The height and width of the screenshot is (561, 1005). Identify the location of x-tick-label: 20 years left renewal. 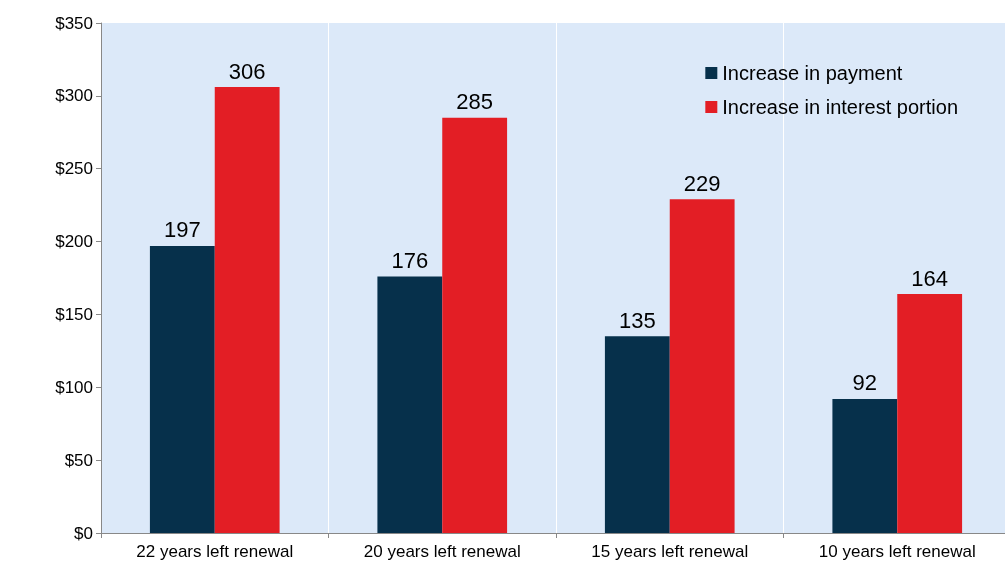
(442, 551).